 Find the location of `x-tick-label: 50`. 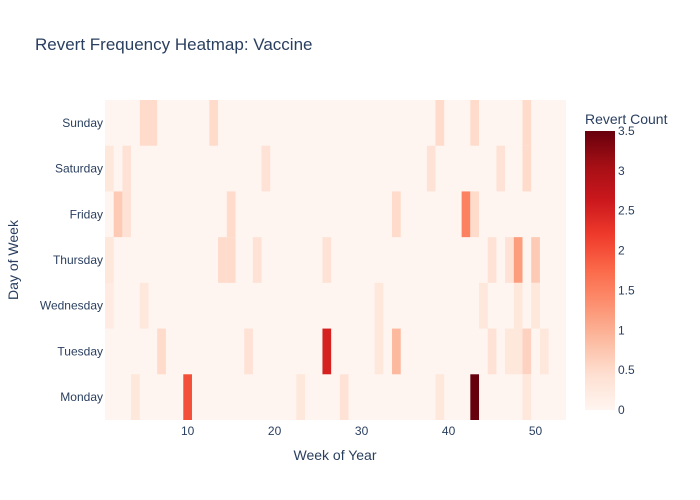

x-tick-label: 50 is located at coordinates (536, 431).